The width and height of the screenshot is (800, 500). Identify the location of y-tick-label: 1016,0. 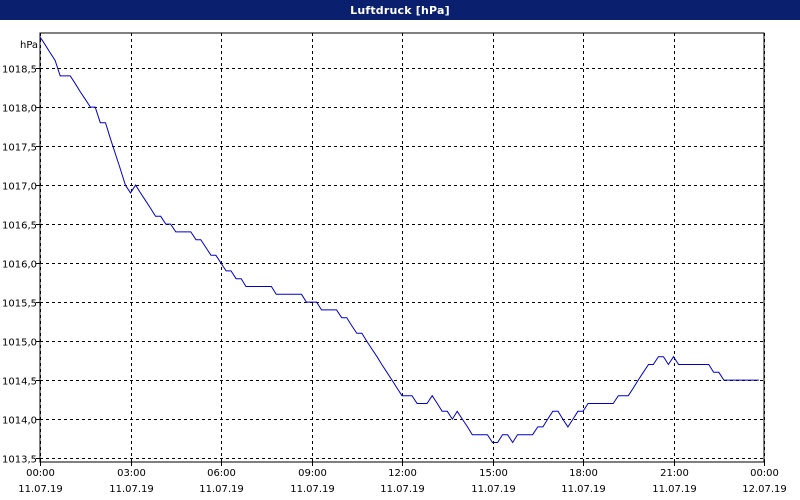
(19, 265).